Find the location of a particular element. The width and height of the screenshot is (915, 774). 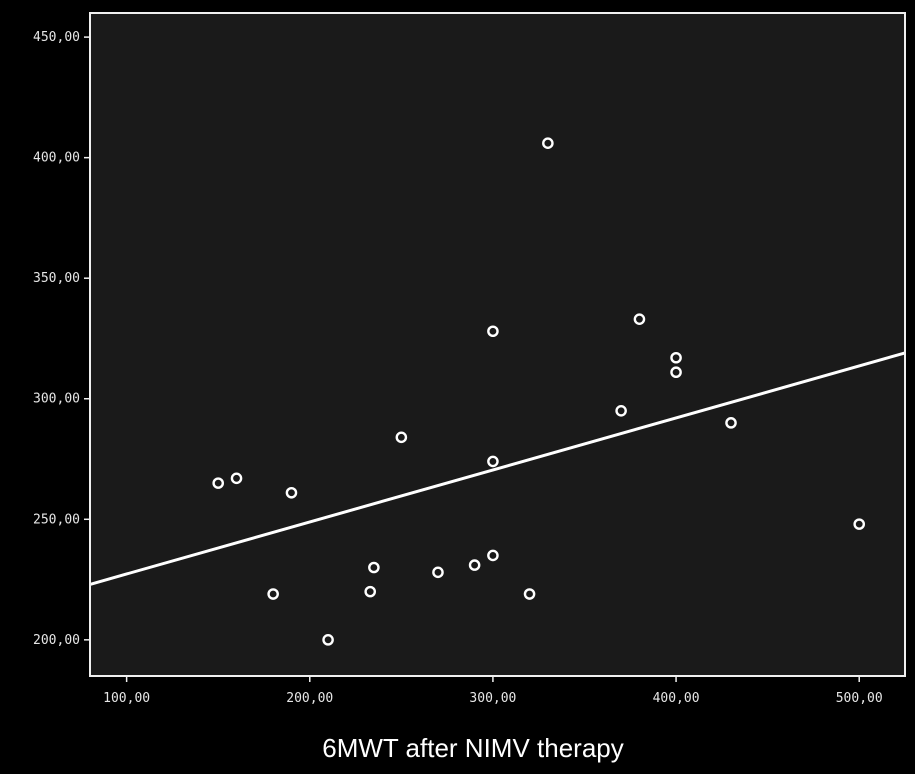

x-tick-label: 200,00 is located at coordinates (309, 698).